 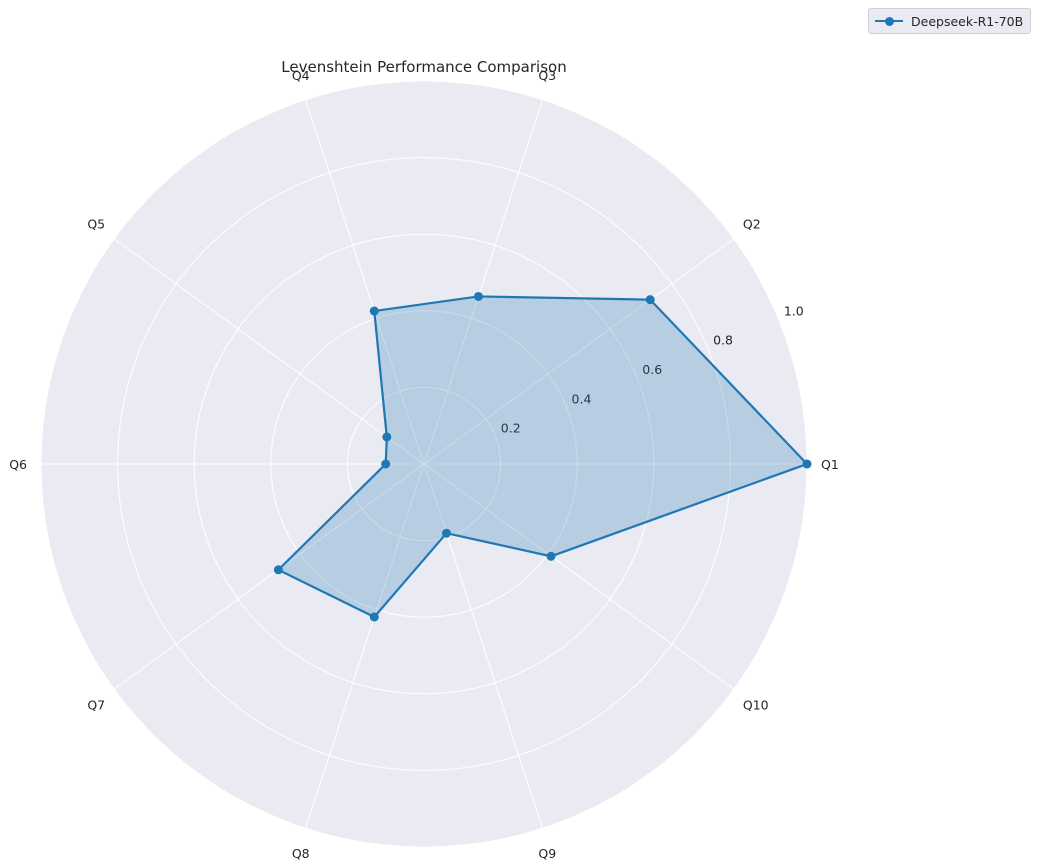 What do you see at coordinates (650, 300) in the screenshot?
I see `data-point-q2` at bounding box center [650, 300].